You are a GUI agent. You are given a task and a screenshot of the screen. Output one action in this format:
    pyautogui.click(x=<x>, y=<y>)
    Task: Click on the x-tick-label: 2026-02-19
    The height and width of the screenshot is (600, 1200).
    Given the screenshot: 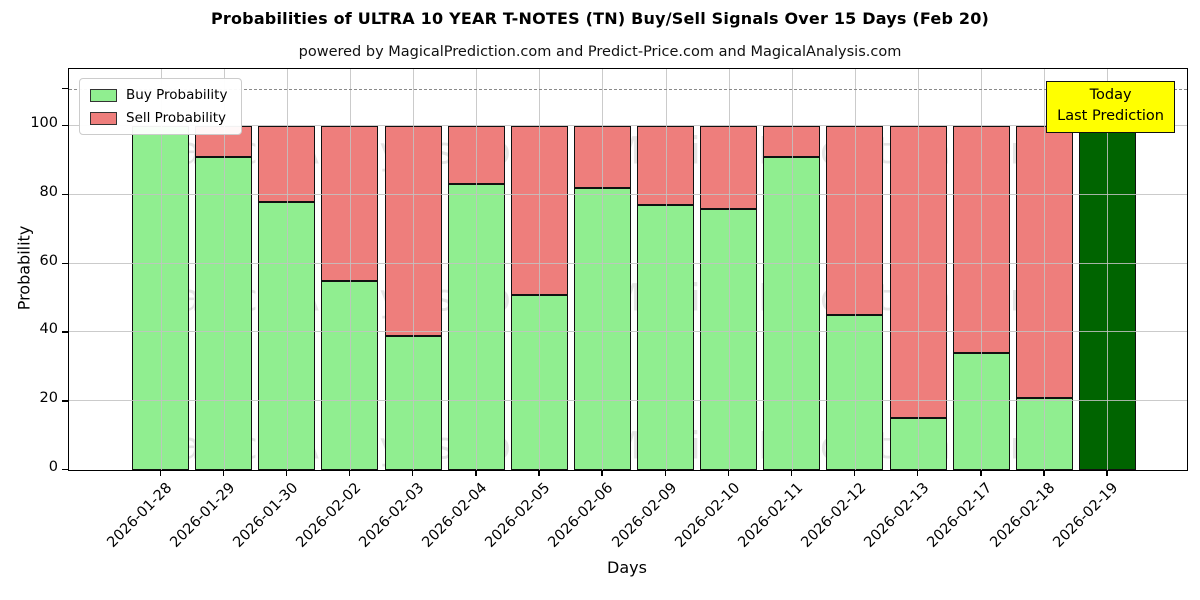 What is the action you would take?
    pyautogui.click(x=1086, y=515)
    